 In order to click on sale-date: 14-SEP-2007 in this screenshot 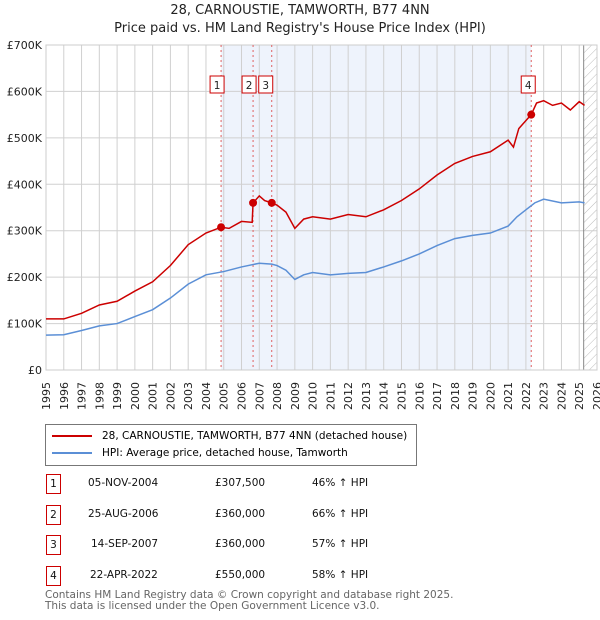, I will do `click(125, 544)`.